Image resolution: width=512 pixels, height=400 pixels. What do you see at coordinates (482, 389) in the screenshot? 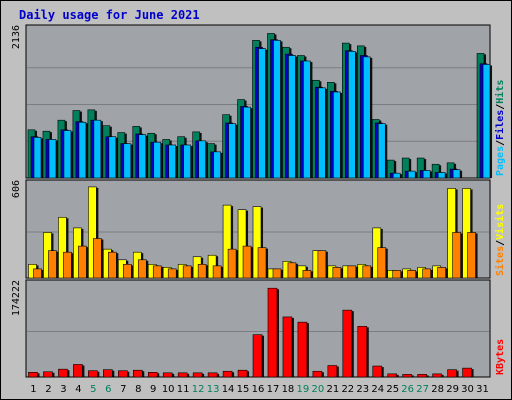
I see `x-tick-label-day-31: 31` at bounding box center [482, 389].